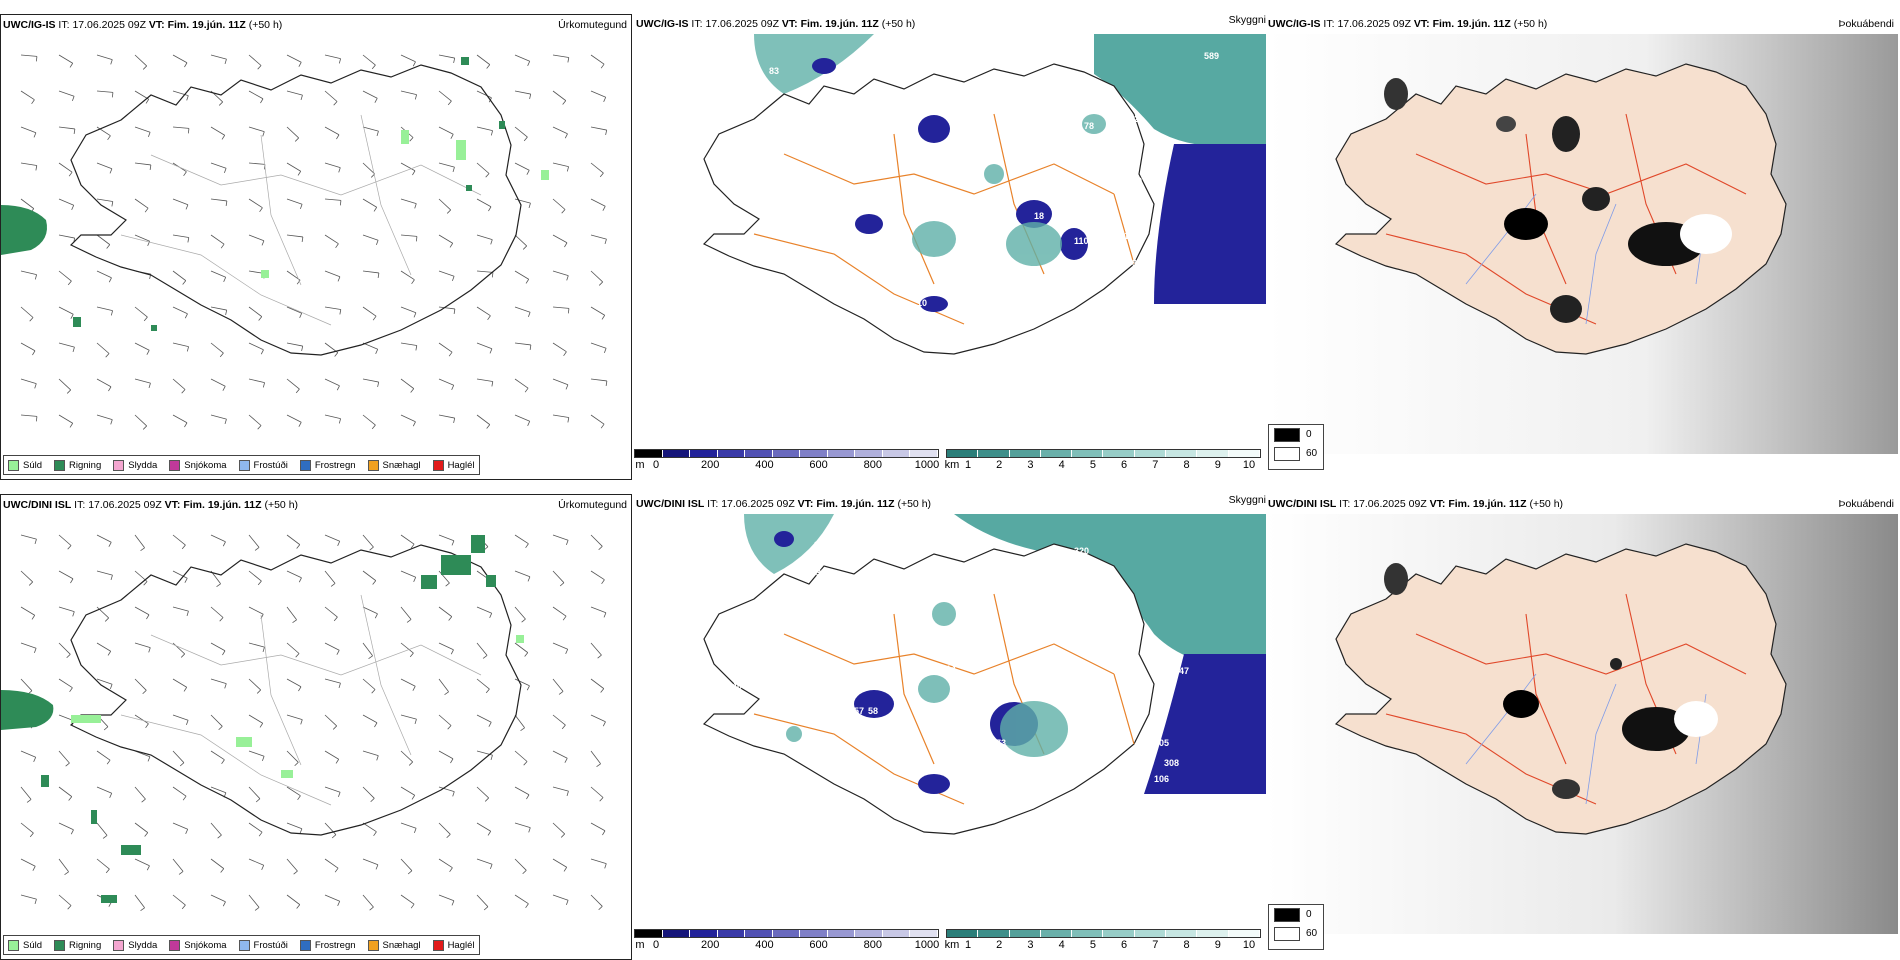 The width and height of the screenshot is (1900, 960). Describe the element at coordinates (871, 267) in the screenshot. I see `visibility-value-label: 56` at that location.